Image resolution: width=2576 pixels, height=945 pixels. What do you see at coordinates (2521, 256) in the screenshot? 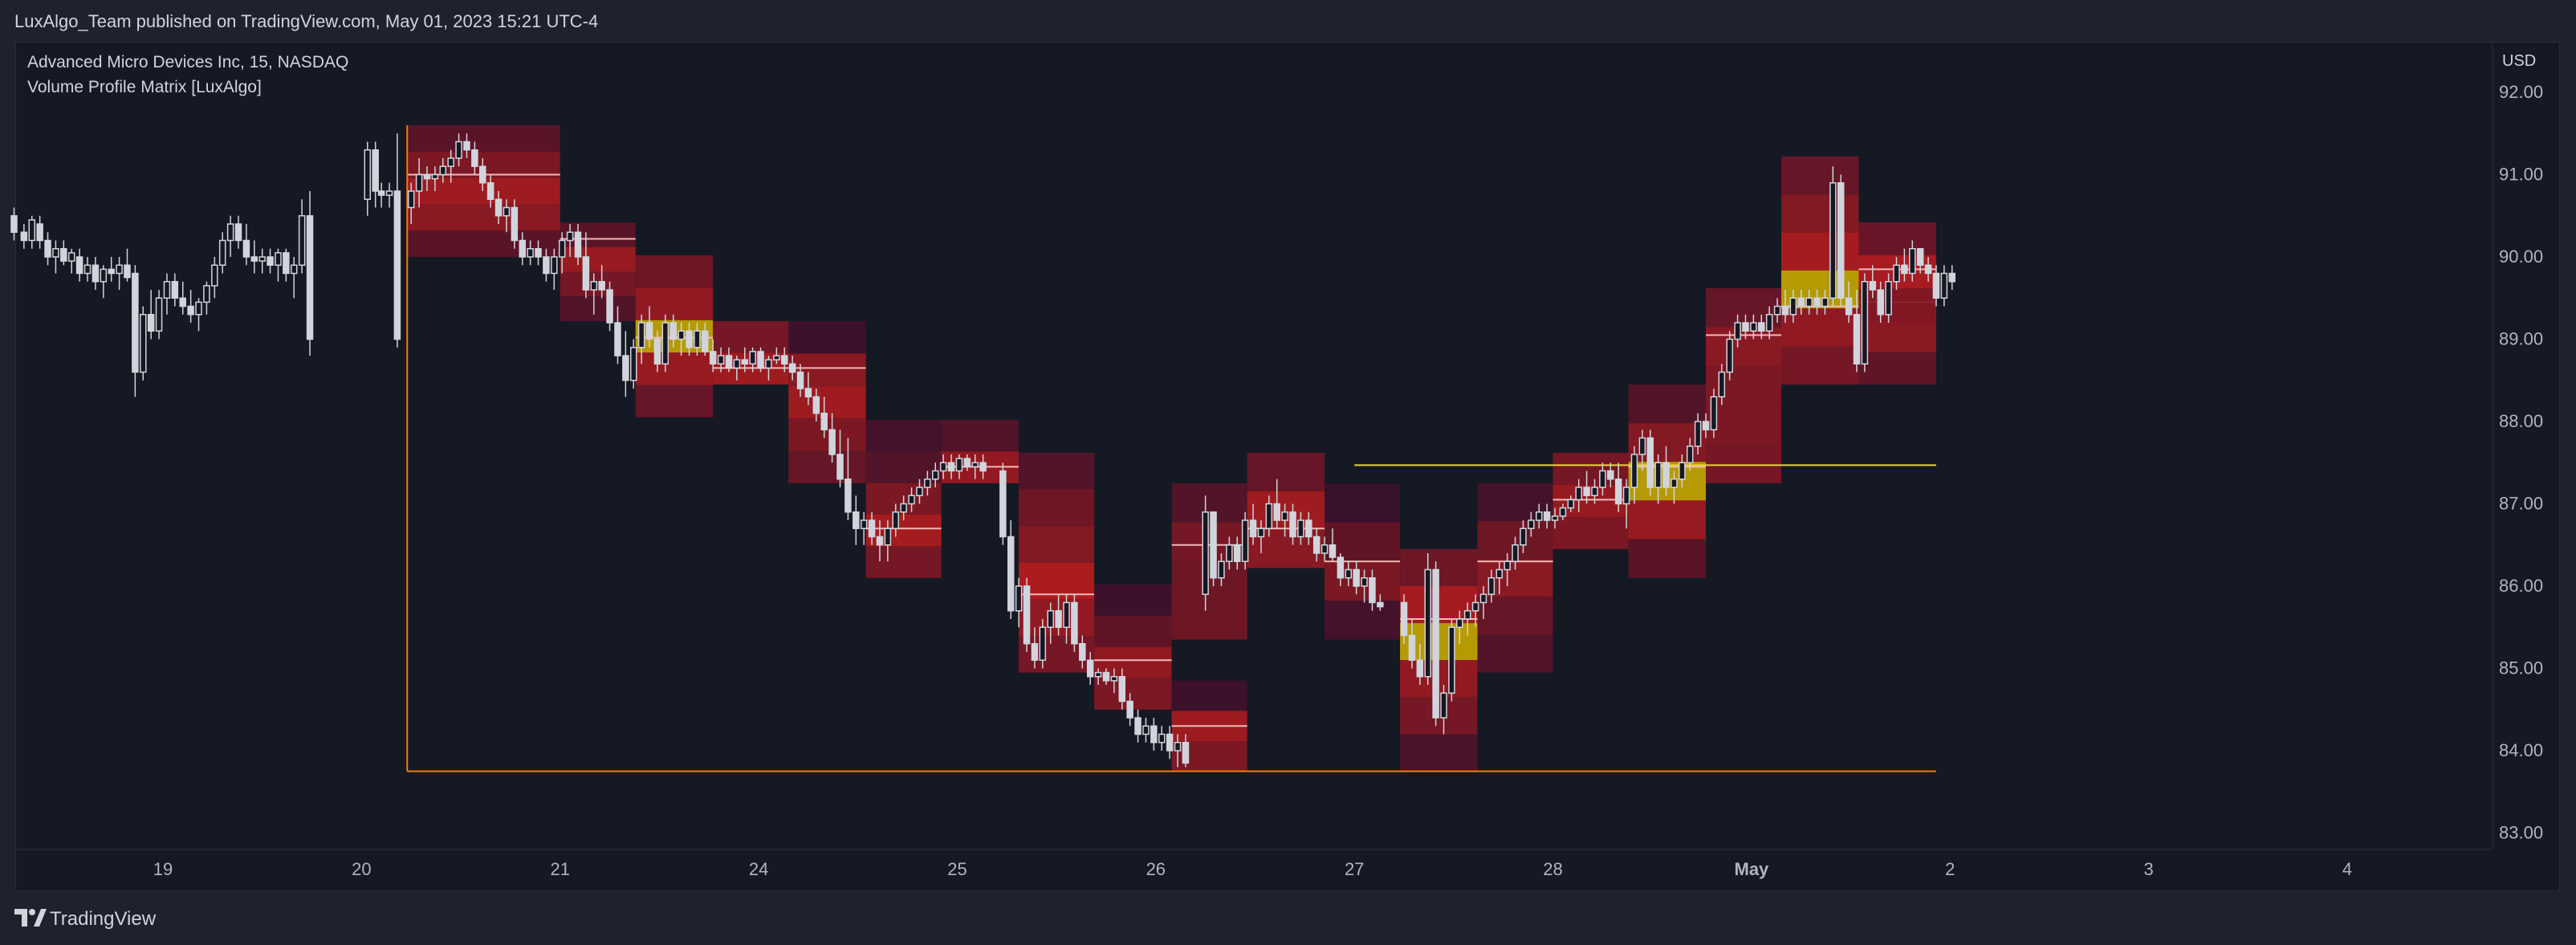
I see `price-tick-label: 90.00` at bounding box center [2521, 256].